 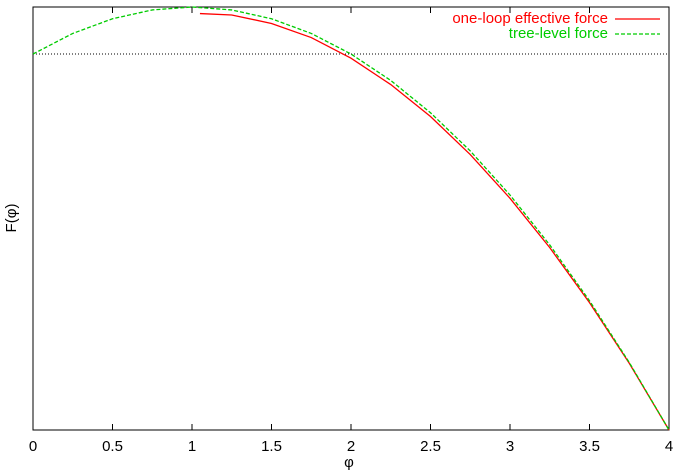 I want to click on x-tick-label: 1, so click(x=192, y=446).